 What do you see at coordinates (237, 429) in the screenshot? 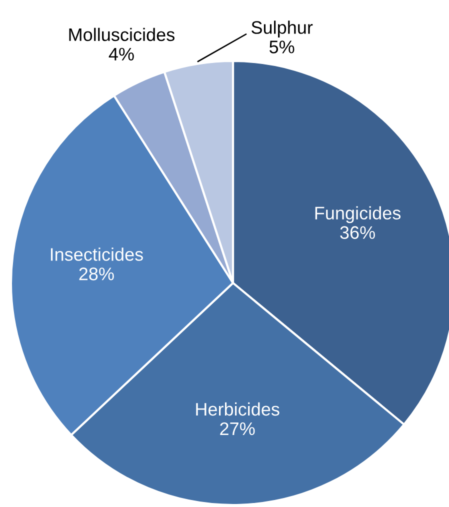
I see `data-label: 27%` at bounding box center [237, 429].